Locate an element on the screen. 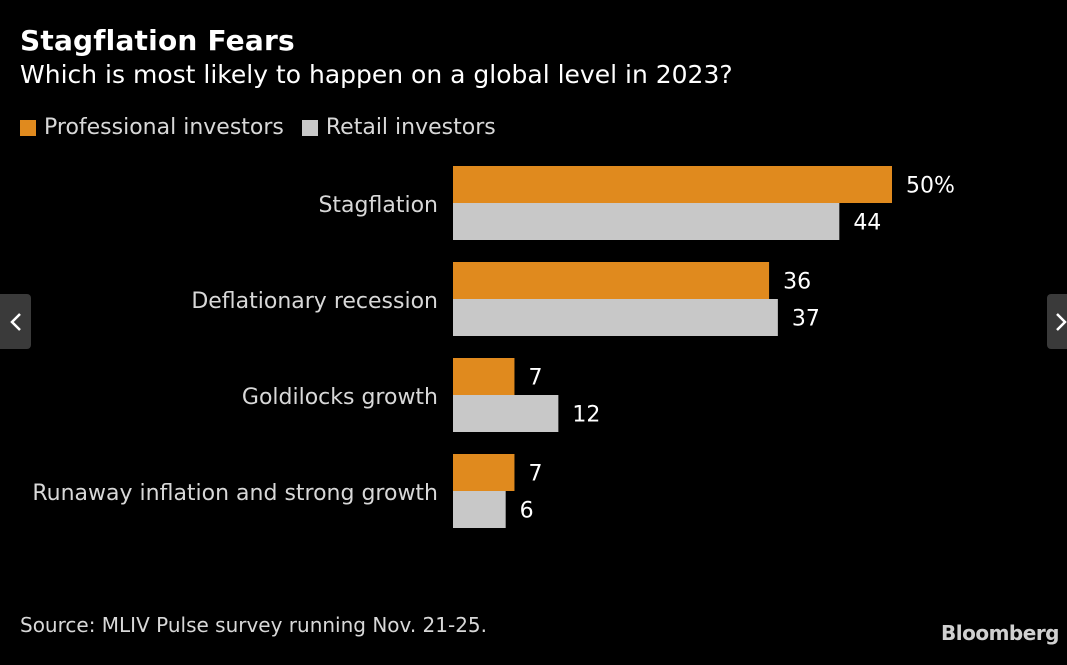  category-label-goldilocks-growth: Goldilocks growth is located at coordinates (340, 397).